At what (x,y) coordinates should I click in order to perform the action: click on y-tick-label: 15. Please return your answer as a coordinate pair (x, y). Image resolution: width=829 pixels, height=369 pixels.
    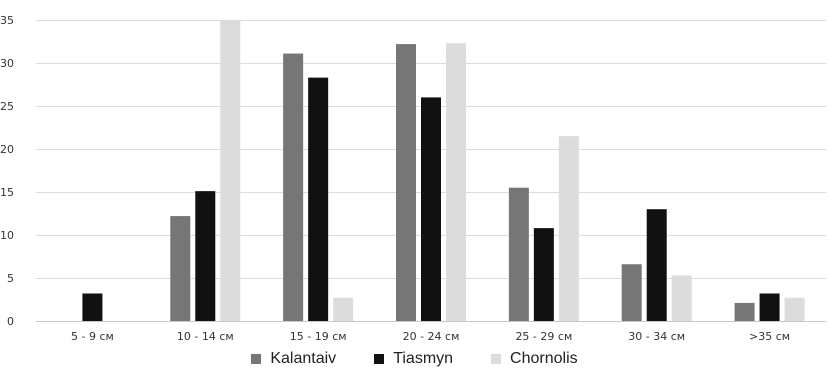
    Looking at the image, I should click on (7, 192).